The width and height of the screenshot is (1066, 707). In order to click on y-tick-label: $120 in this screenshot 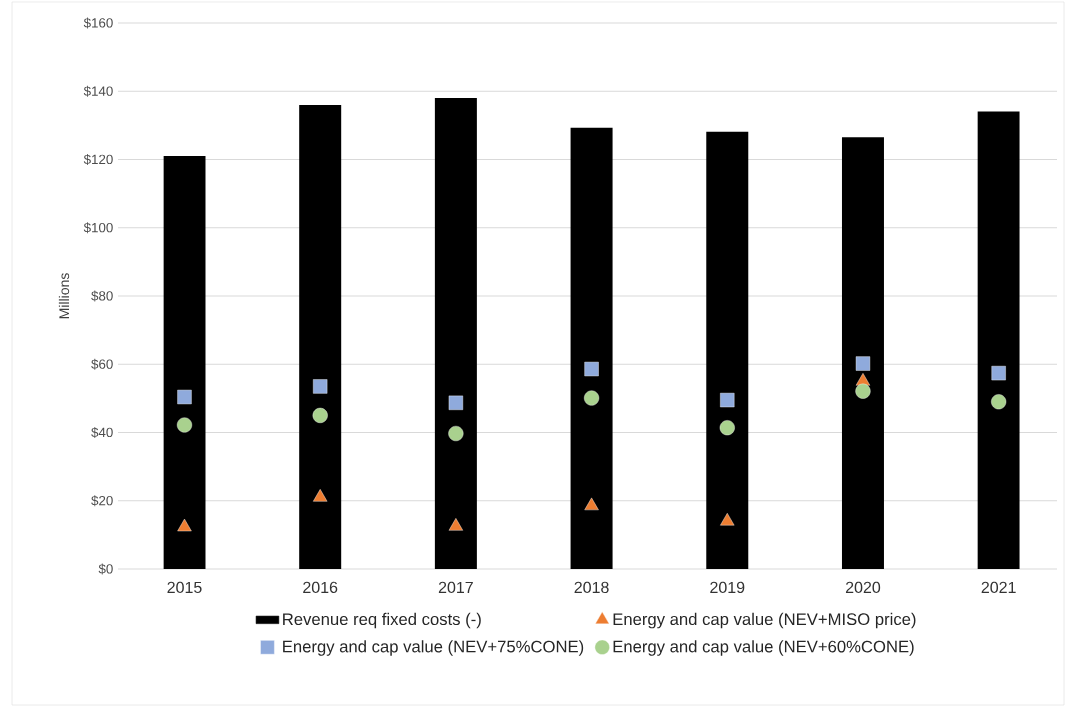, I will do `click(98, 159)`.